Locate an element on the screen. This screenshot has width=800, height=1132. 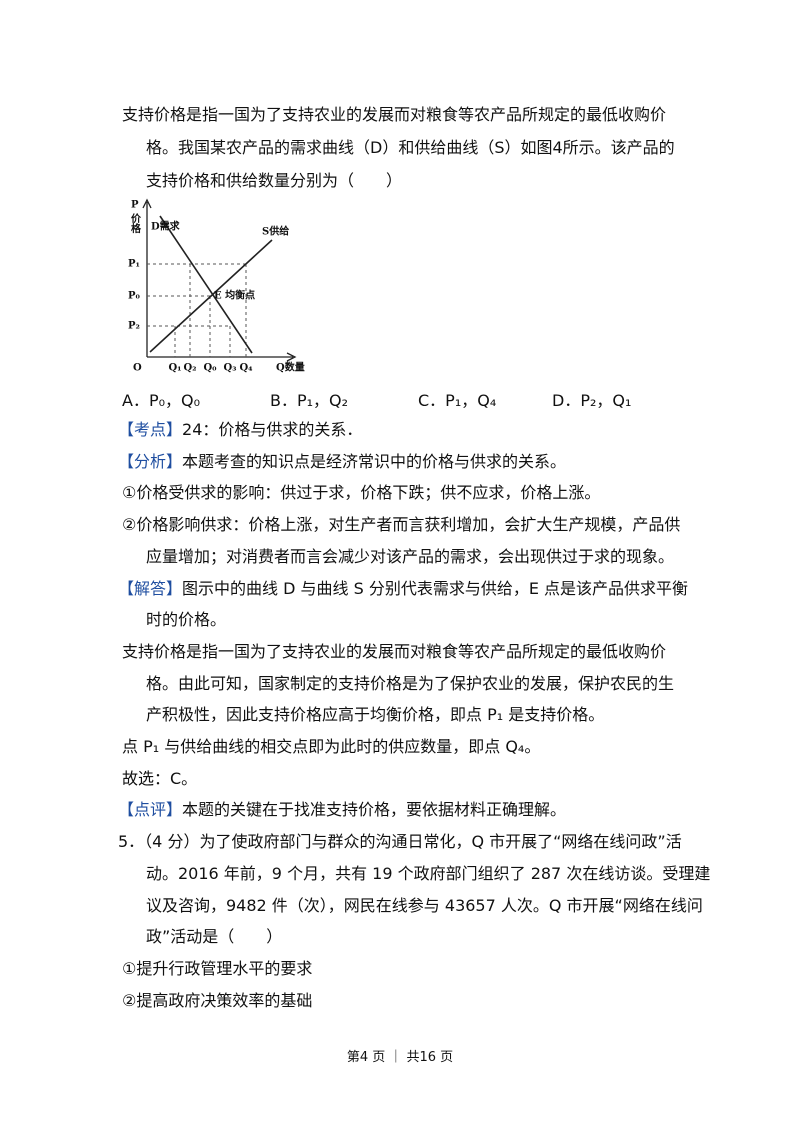
text-line: ①提升行政管理水平的要求 is located at coordinates (217, 967).